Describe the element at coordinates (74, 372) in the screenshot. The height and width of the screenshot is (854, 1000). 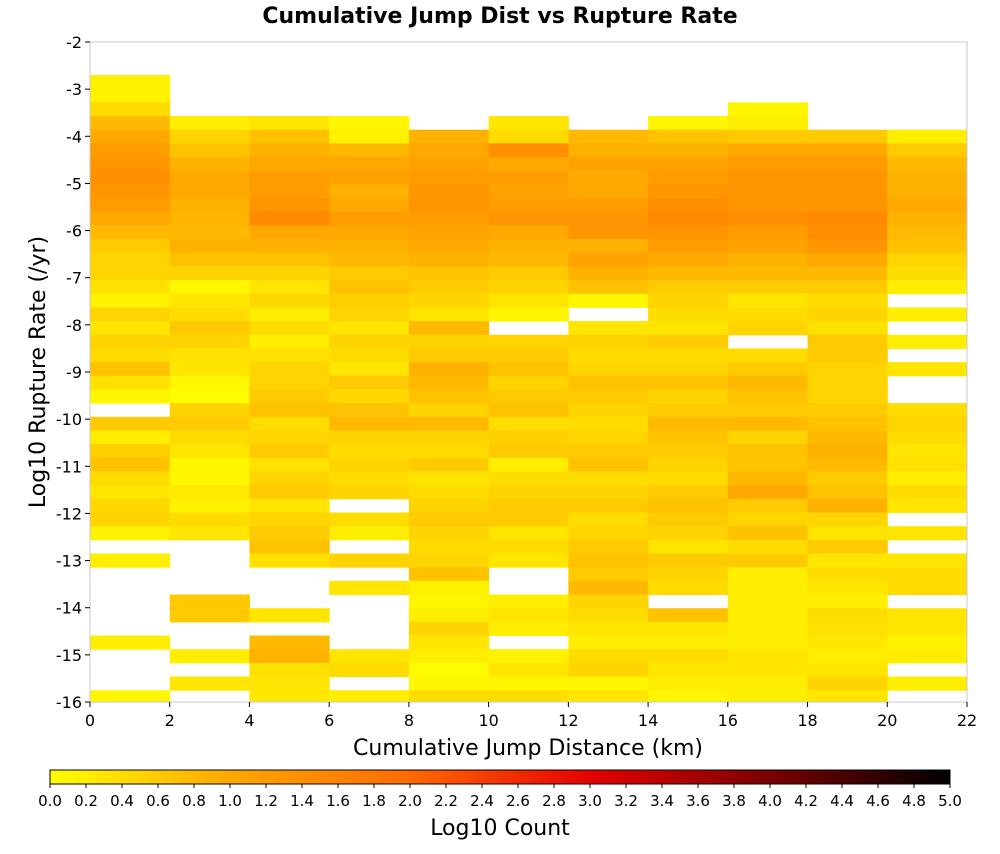
I see `y-tick-label: -9` at that location.